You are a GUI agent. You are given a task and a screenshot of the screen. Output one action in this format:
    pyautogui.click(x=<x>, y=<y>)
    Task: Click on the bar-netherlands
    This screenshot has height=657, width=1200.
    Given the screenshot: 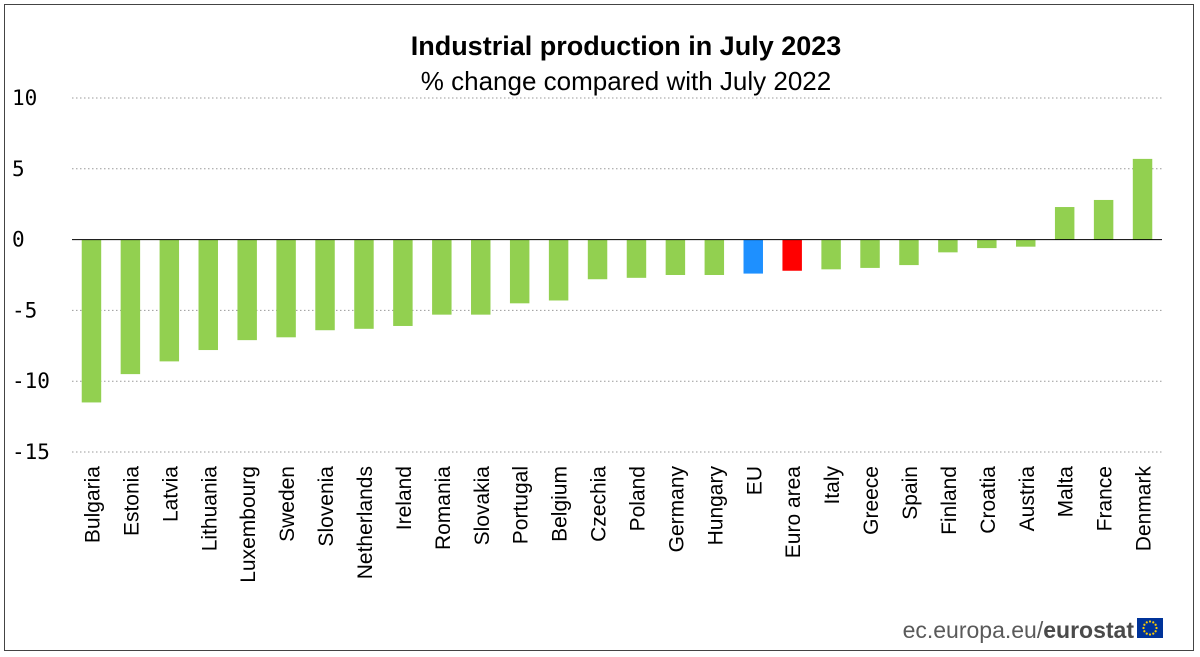 What is the action you would take?
    pyautogui.click(x=364, y=284)
    